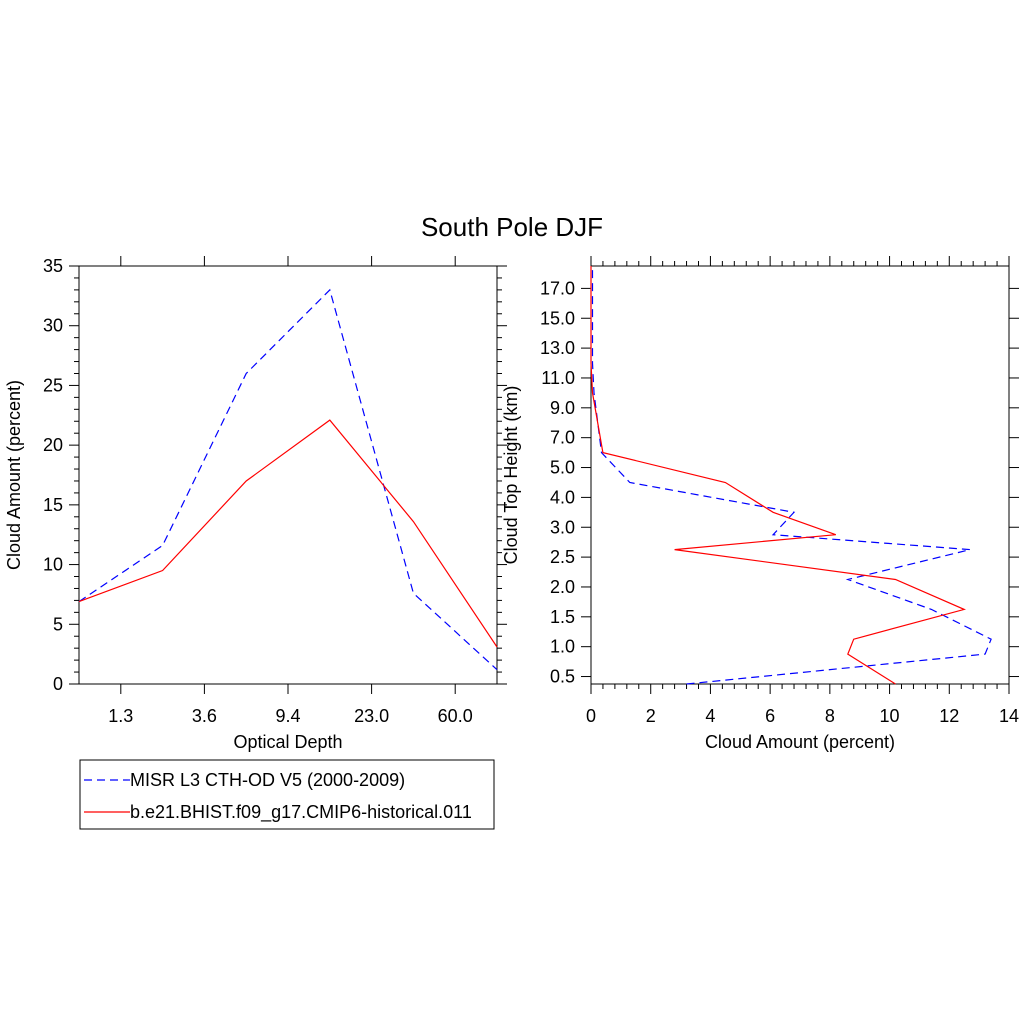 Image resolution: width=1024 pixels, height=1024 pixels. Describe the element at coordinates (558, 378) in the screenshot. I see `right-y-tick-label: 11.0` at that location.